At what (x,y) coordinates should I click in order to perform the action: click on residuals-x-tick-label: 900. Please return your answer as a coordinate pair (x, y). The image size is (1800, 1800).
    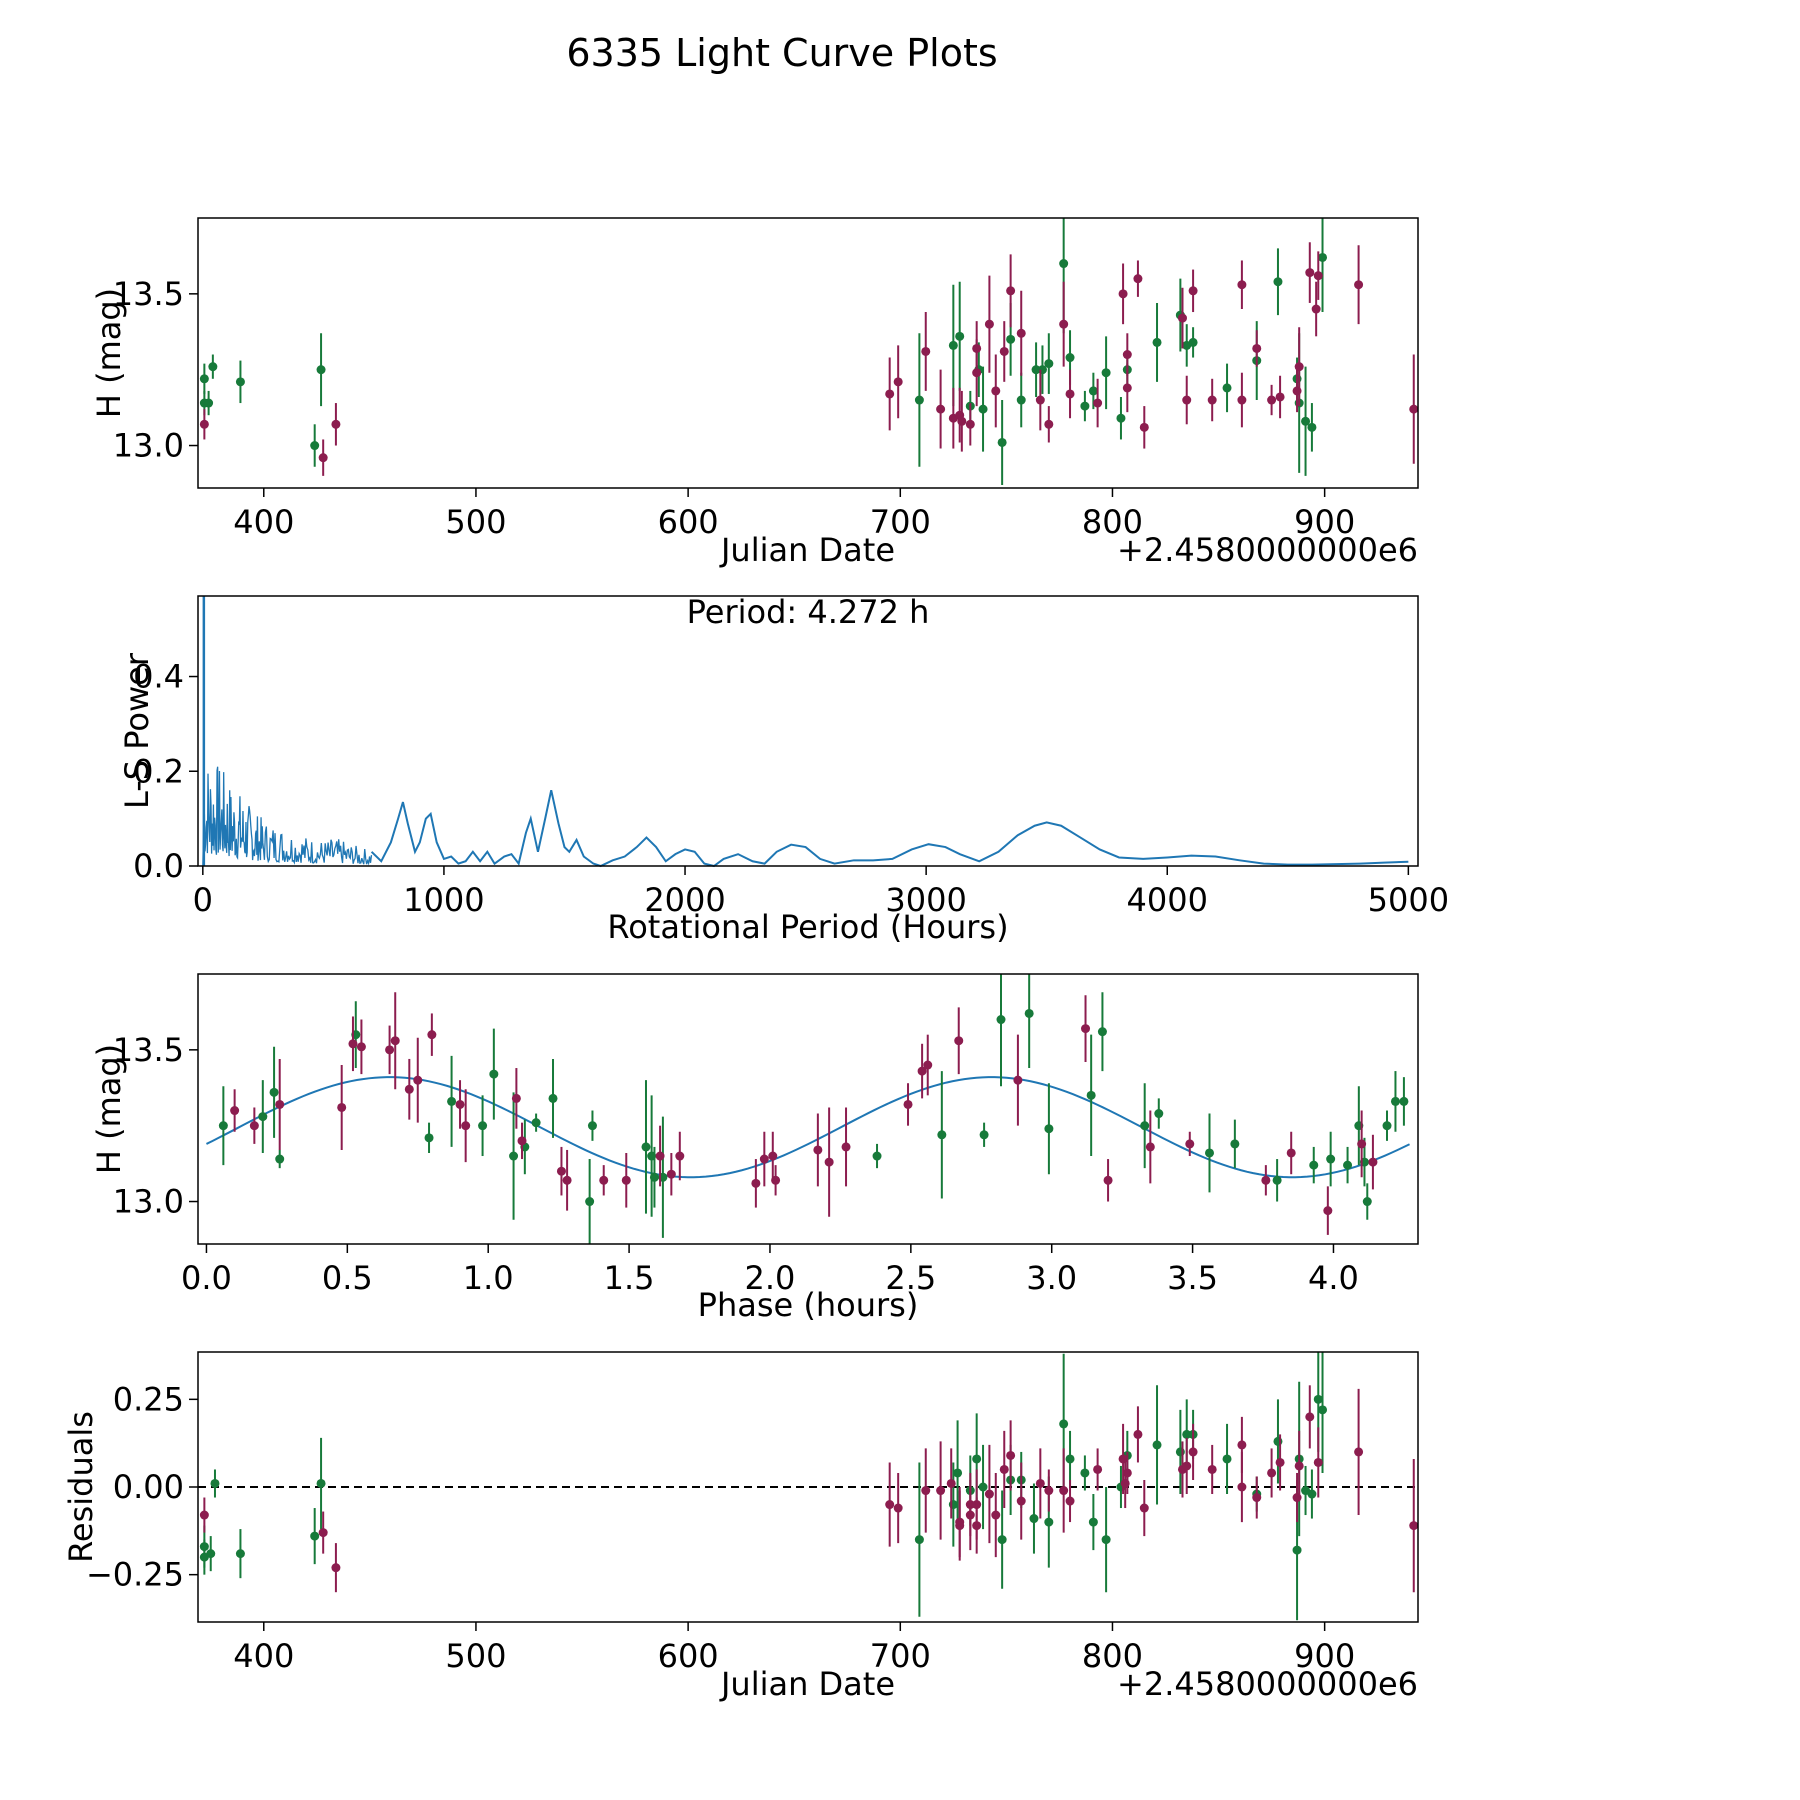
    Looking at the image, I should click on (1324, 1656).